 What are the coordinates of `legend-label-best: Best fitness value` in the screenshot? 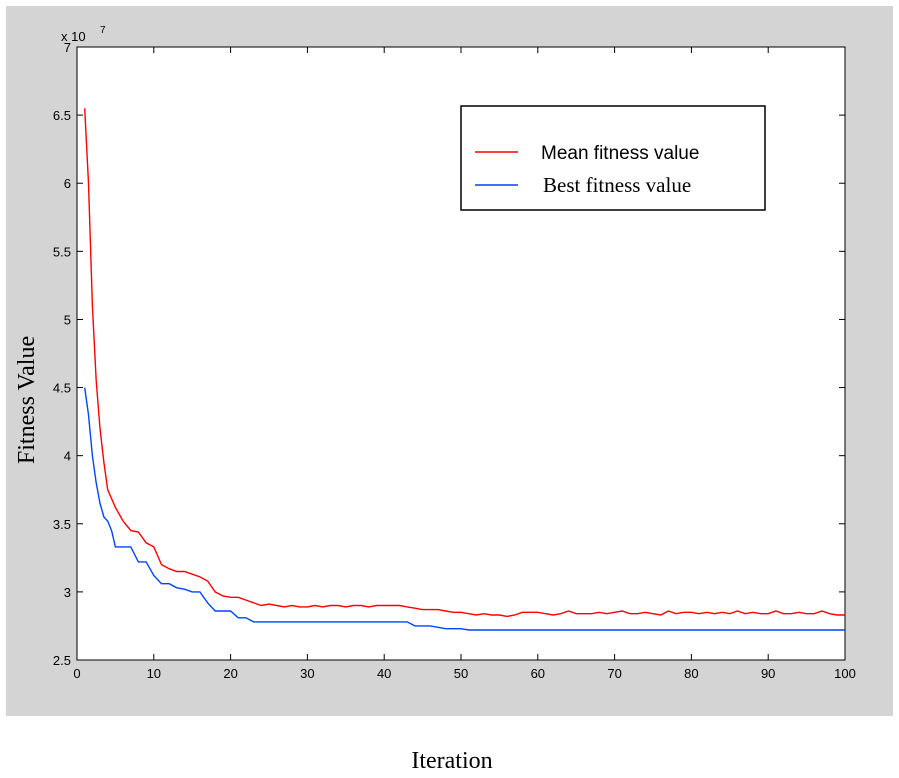 It's located at (617, 185).